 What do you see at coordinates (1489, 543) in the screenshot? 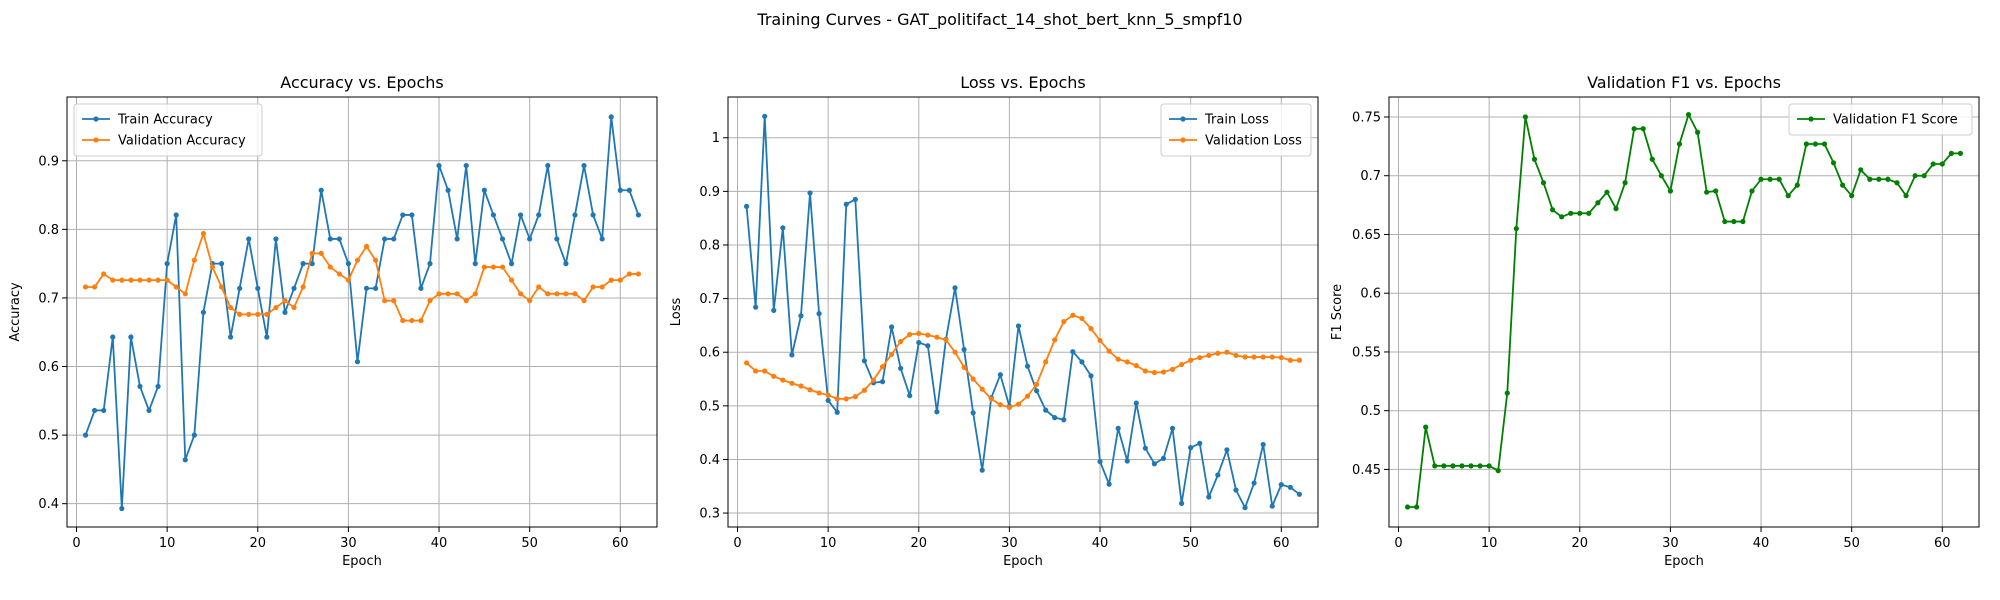
I see `chart-3-xtick-label-1: 10` at bounding box center [1489, 543].